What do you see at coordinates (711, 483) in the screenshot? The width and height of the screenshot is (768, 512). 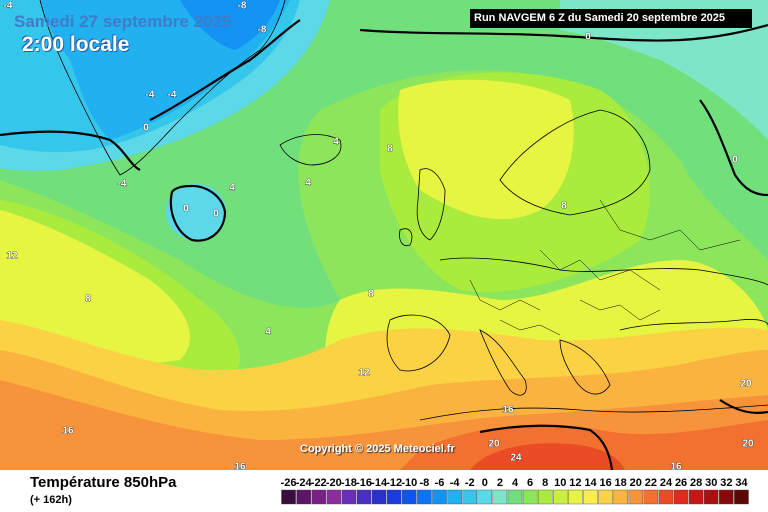 I see `legend-label: 30` at bounding box center [711, 483].